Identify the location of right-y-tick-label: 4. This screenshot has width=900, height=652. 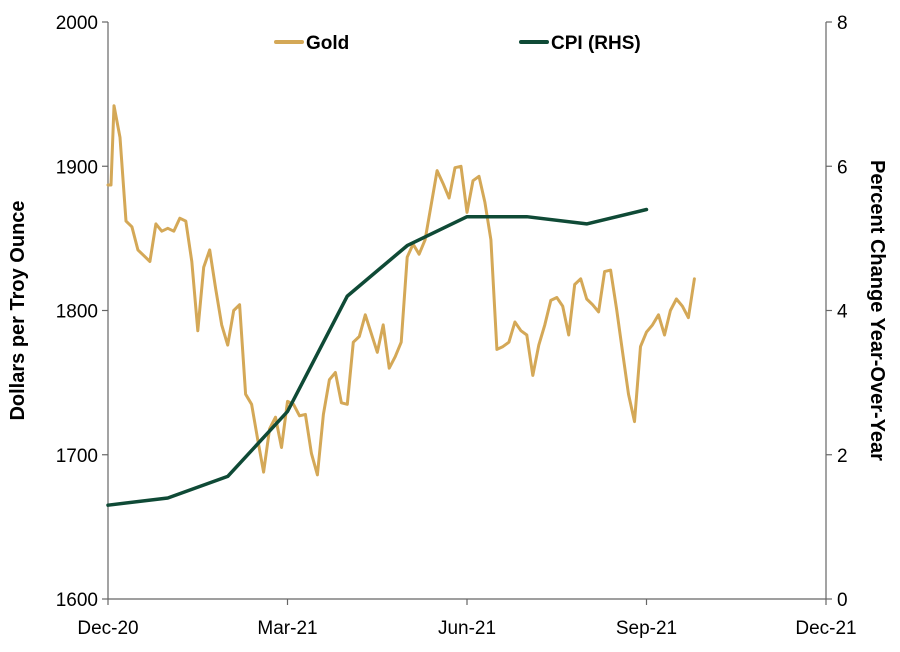
(842, 312).